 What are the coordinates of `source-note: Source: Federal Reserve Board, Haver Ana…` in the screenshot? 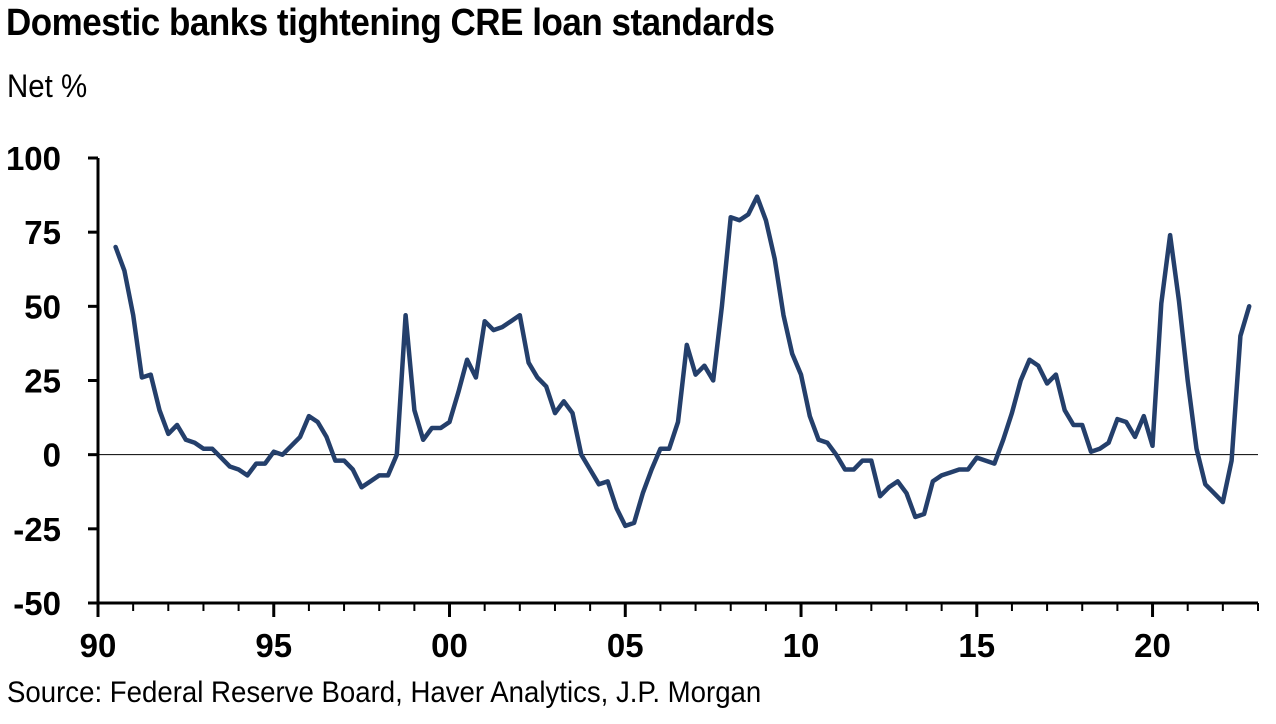 It's located at (384, 692).